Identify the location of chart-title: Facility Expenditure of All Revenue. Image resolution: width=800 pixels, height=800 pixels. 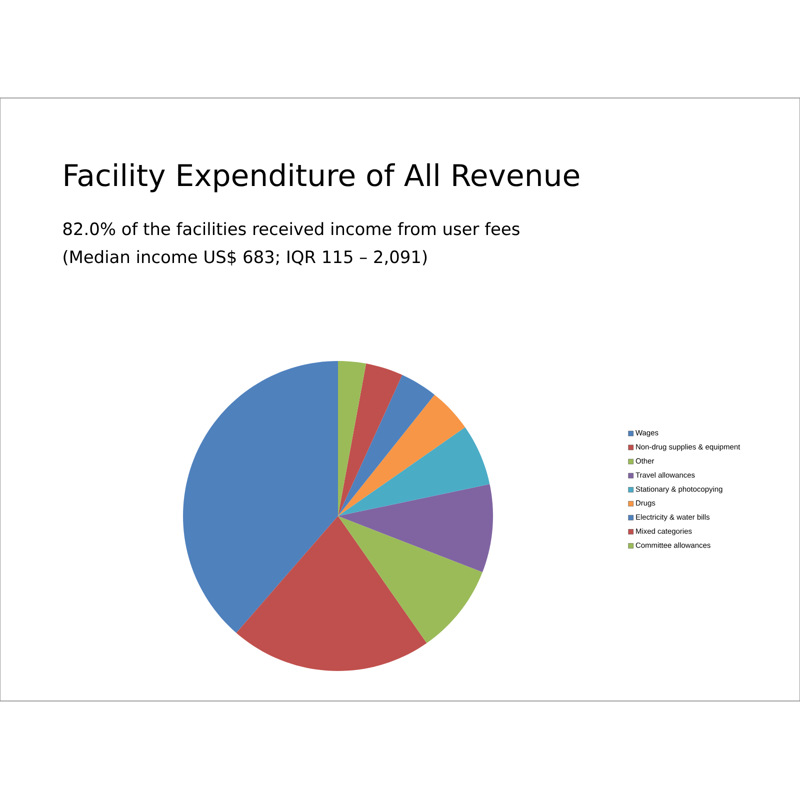
(322, 177).